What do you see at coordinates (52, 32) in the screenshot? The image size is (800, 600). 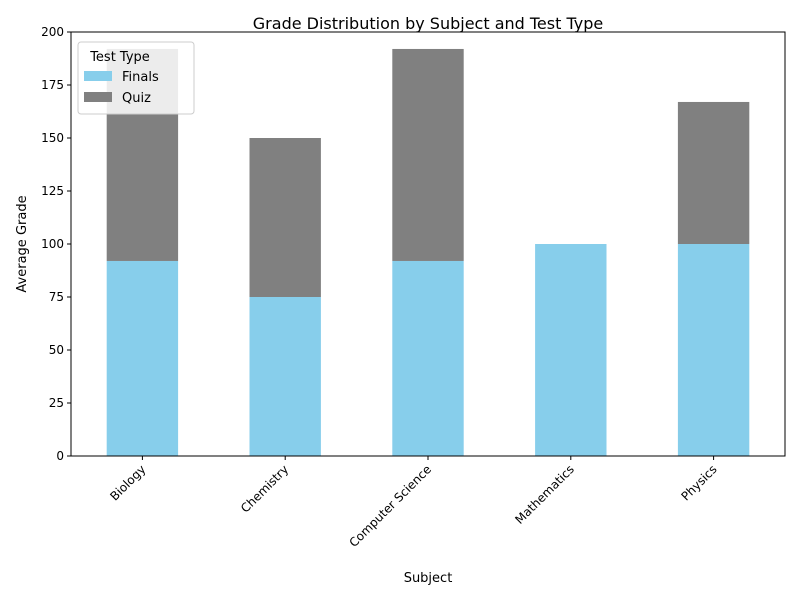 I see `y-tick-label: 200` at bounding box center [52, 32].